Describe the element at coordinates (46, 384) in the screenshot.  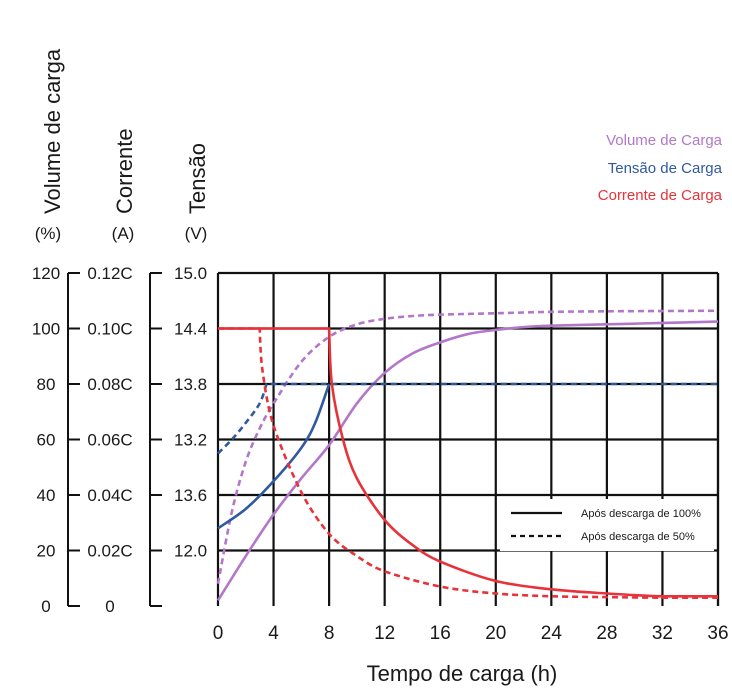
I see `y-tick-label-volume: 80` at that location.